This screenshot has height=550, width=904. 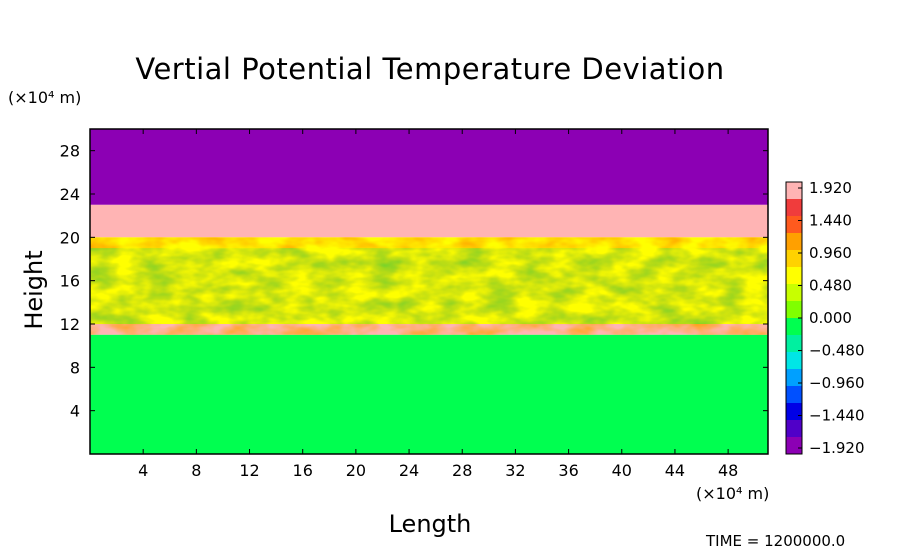 I want to click on colorbar-label: −0.480, so click(x=837, y=351).